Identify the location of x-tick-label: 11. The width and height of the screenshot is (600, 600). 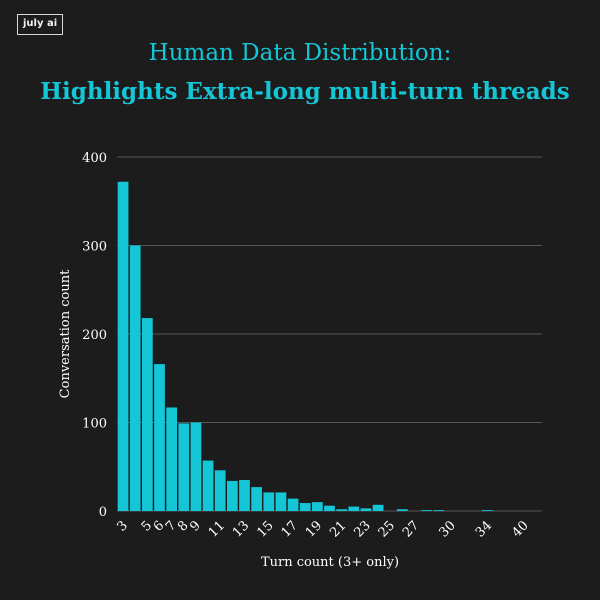
(217, 529).